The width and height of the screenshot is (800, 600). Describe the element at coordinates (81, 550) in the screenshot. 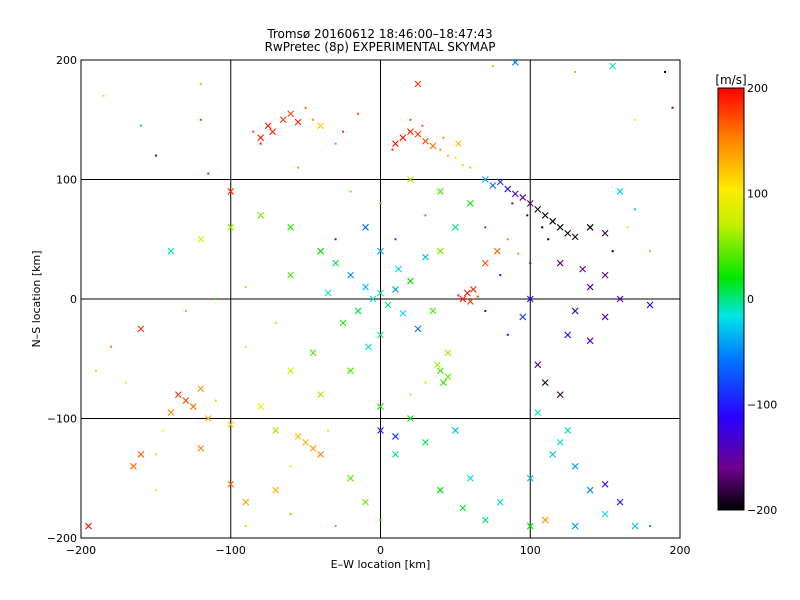

I see `x-tick-label: −200` at that location.